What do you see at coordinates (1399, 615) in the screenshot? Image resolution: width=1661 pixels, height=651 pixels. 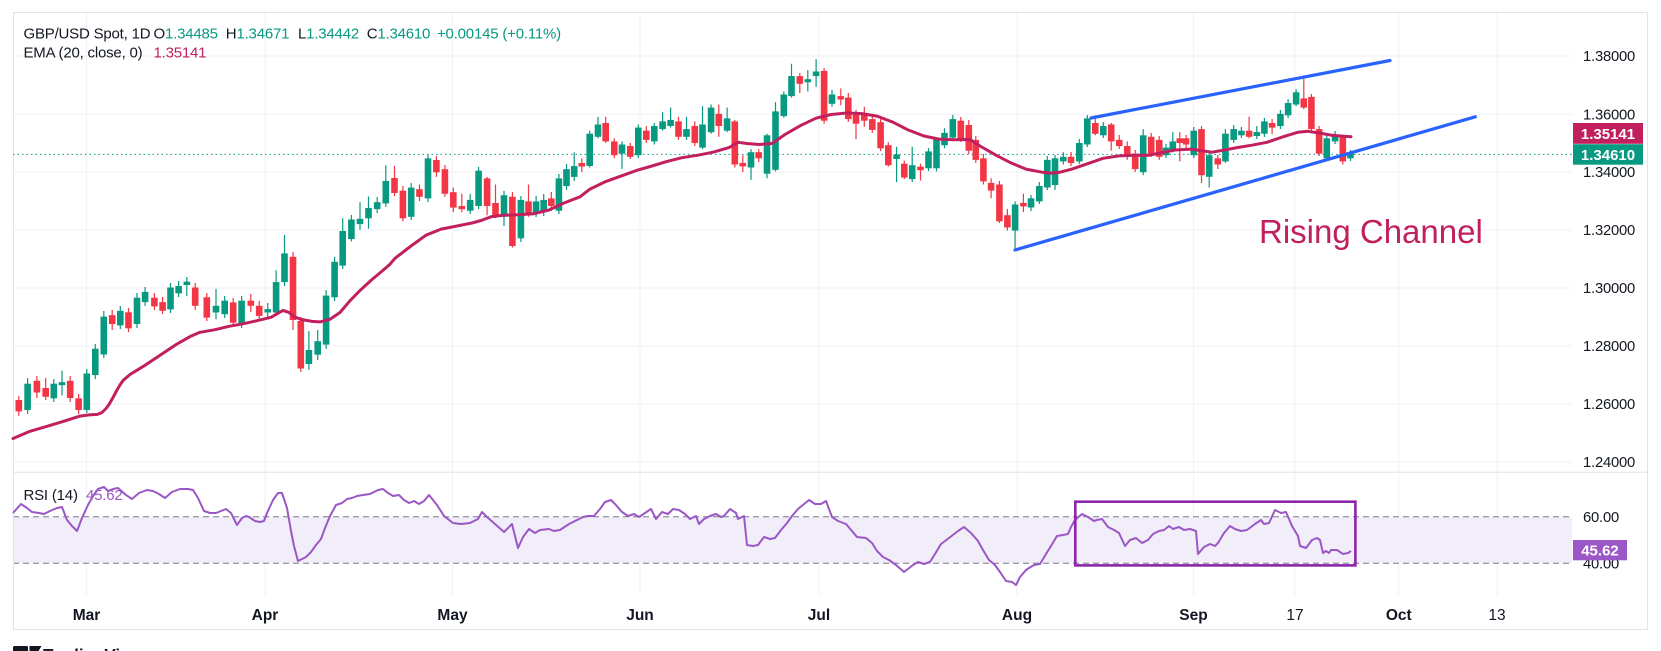 I see `svg-text: Oct` at bounding box center [1399, 615].